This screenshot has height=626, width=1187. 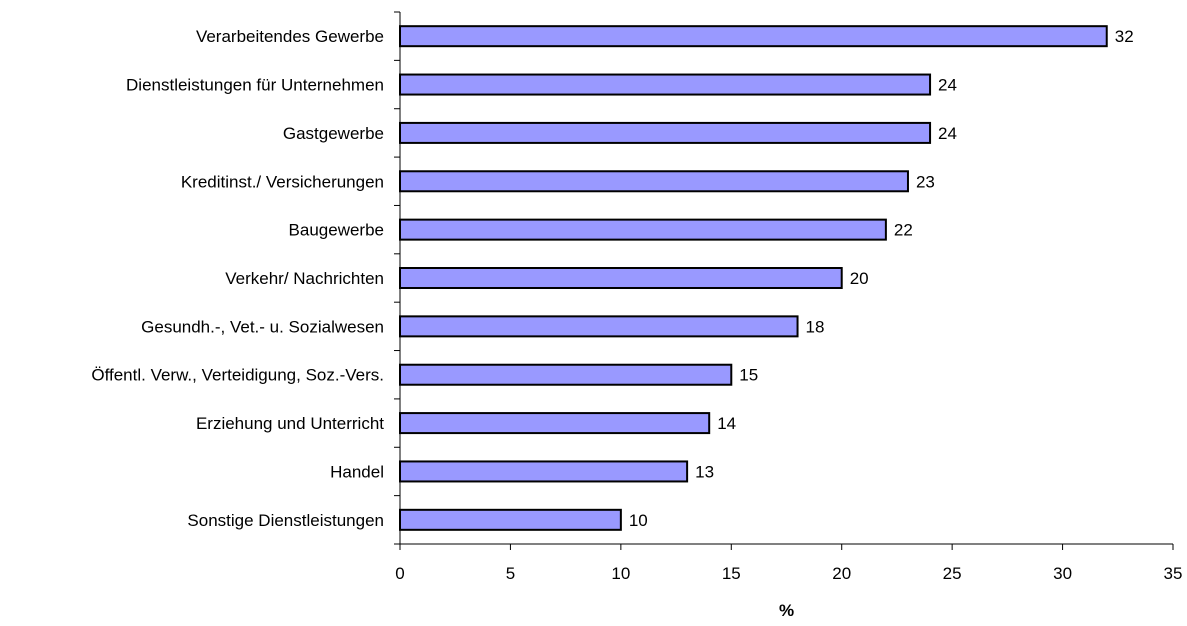 What do you see at coordinates (290, 36) in the screenshot?
I see `category-label-0: Verarbeitendes Gewerbe` at bounding box center [290, 36].